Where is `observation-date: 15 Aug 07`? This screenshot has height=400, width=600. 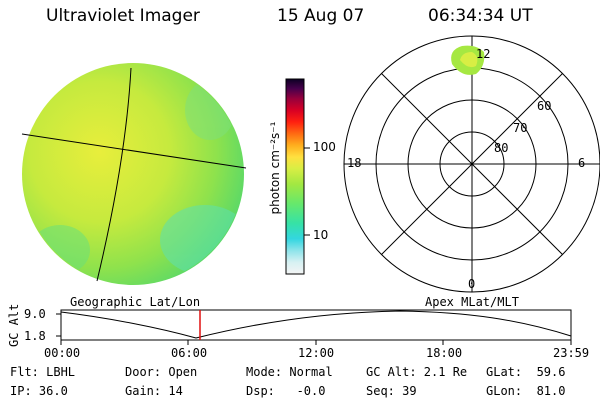 observation-date: 15 Aug 07 is located at coordinates (321, 16).